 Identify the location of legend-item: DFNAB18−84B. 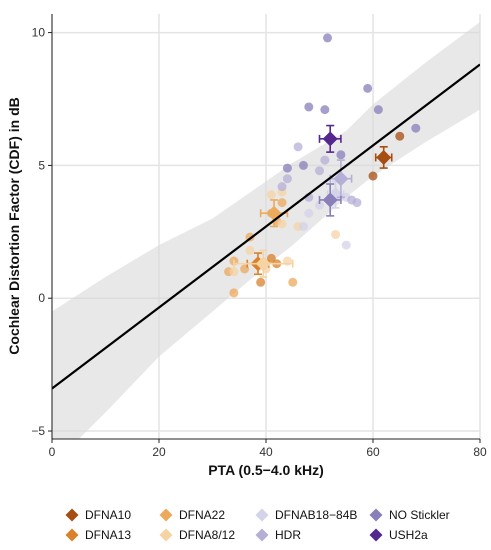
(306, 515).